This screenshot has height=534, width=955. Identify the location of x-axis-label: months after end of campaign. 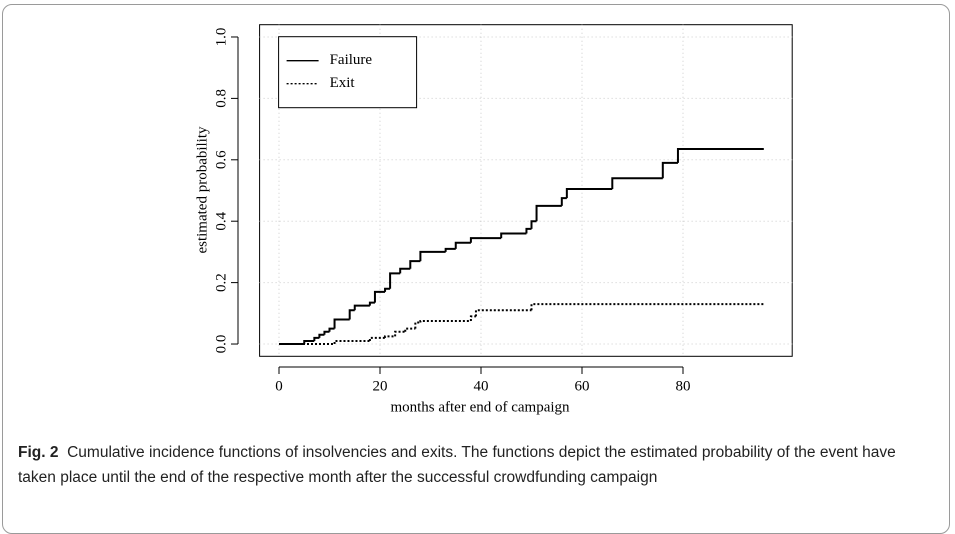
(480, 407).